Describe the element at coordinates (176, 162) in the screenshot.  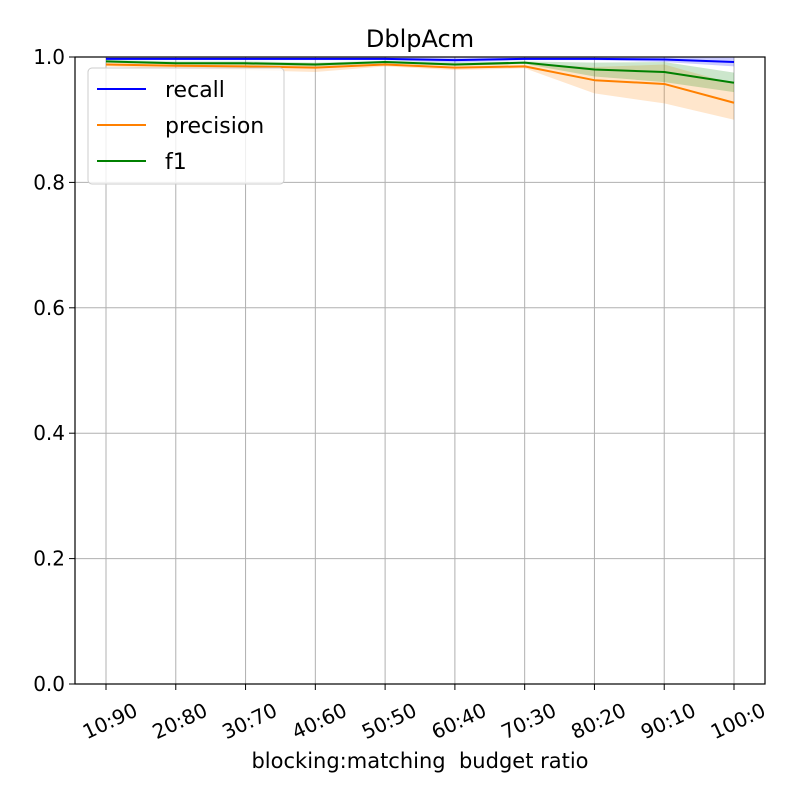
I see `legend-label-f1: f1` at that location.